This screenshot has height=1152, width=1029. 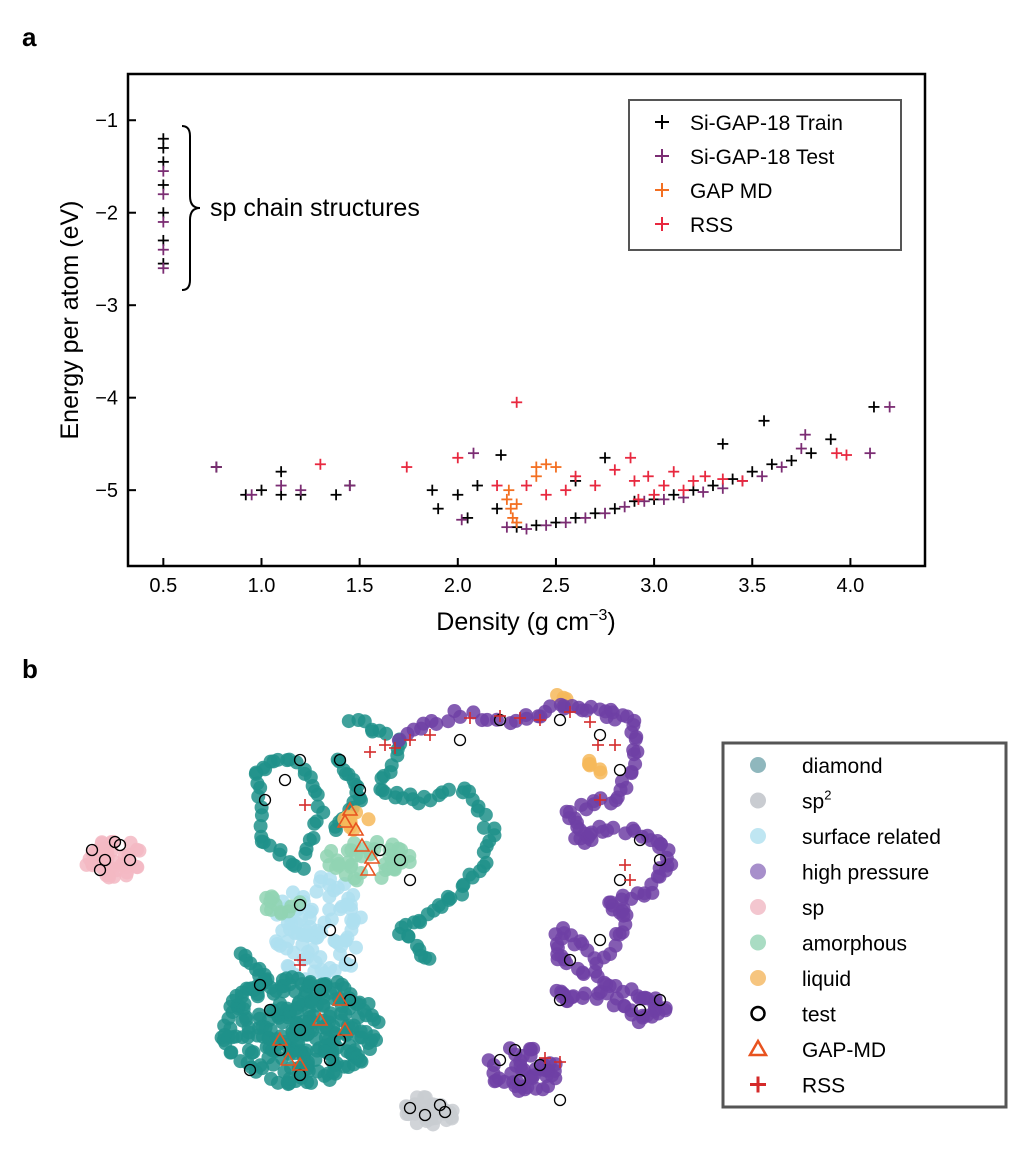 I want to click on sp-chain-brace, so click(x=191, y=208).